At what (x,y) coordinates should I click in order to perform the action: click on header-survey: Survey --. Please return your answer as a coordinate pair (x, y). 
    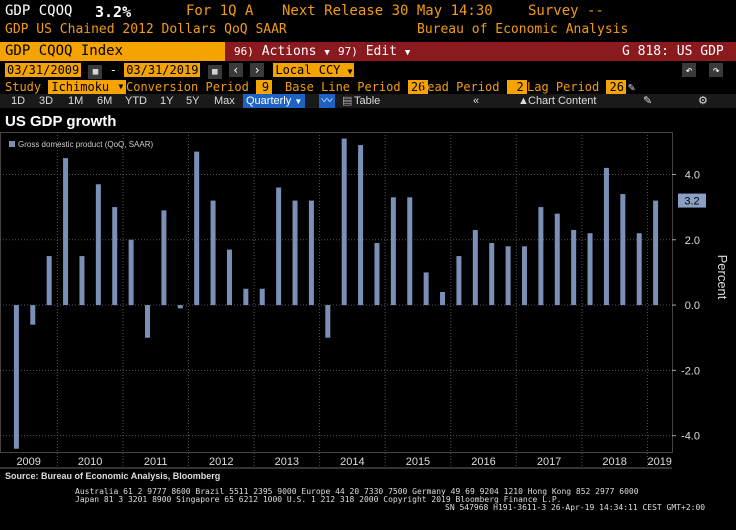
    Looking at the image, I should click on (566, 11).